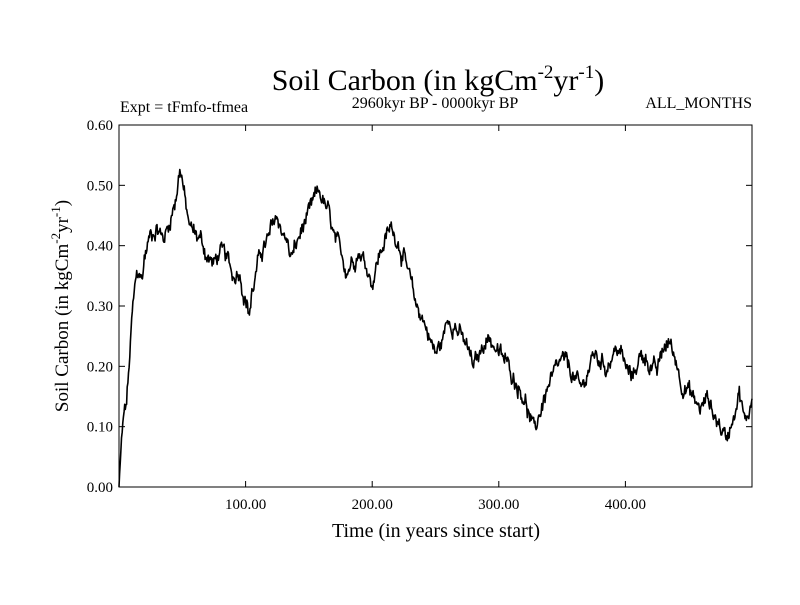  Describe the element at coordinates (100, 488) in the screenshot. I see `y-tick-label: 0.00` at that location.